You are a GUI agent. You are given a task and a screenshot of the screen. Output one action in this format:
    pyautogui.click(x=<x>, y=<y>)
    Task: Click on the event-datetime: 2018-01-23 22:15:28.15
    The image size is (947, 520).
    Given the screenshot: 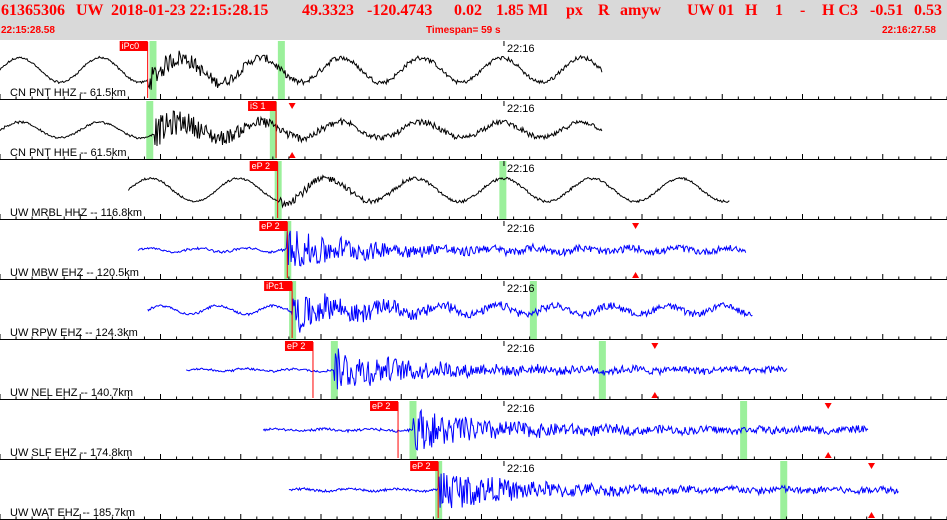 What is the action you would take?
    pyautogui.click(x=190, y=10)
    